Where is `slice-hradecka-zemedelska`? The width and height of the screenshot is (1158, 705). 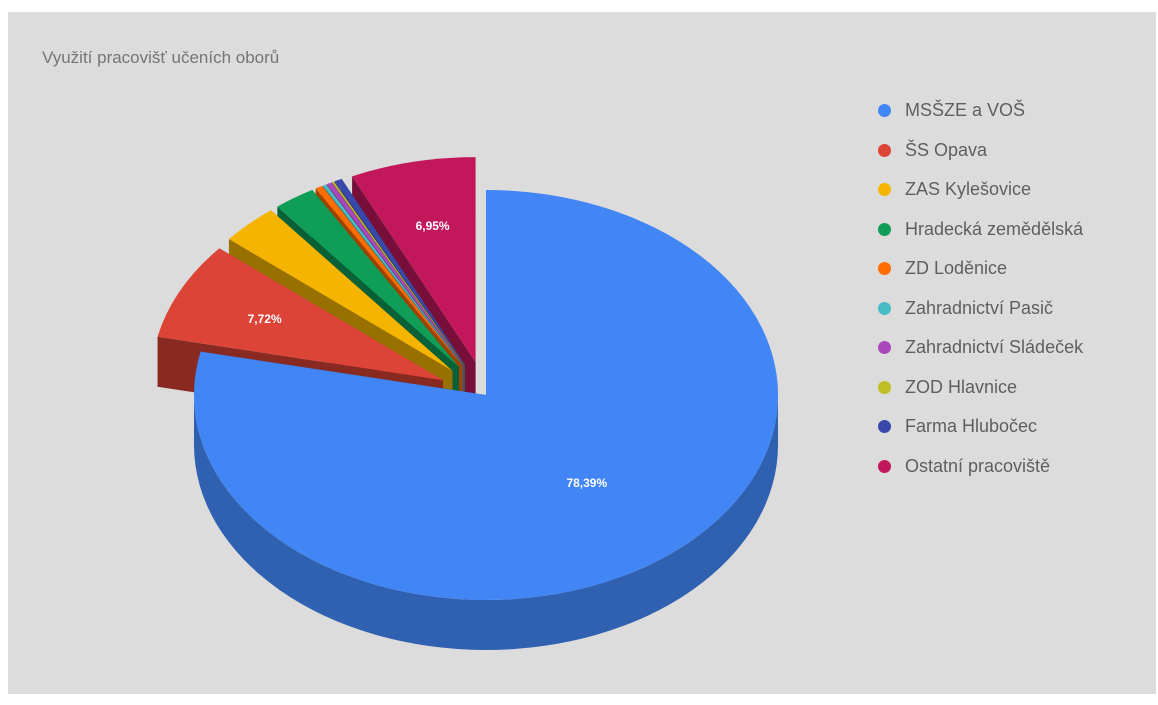
slice-hradecka-zemedelska is located at coordinates (368, 278).